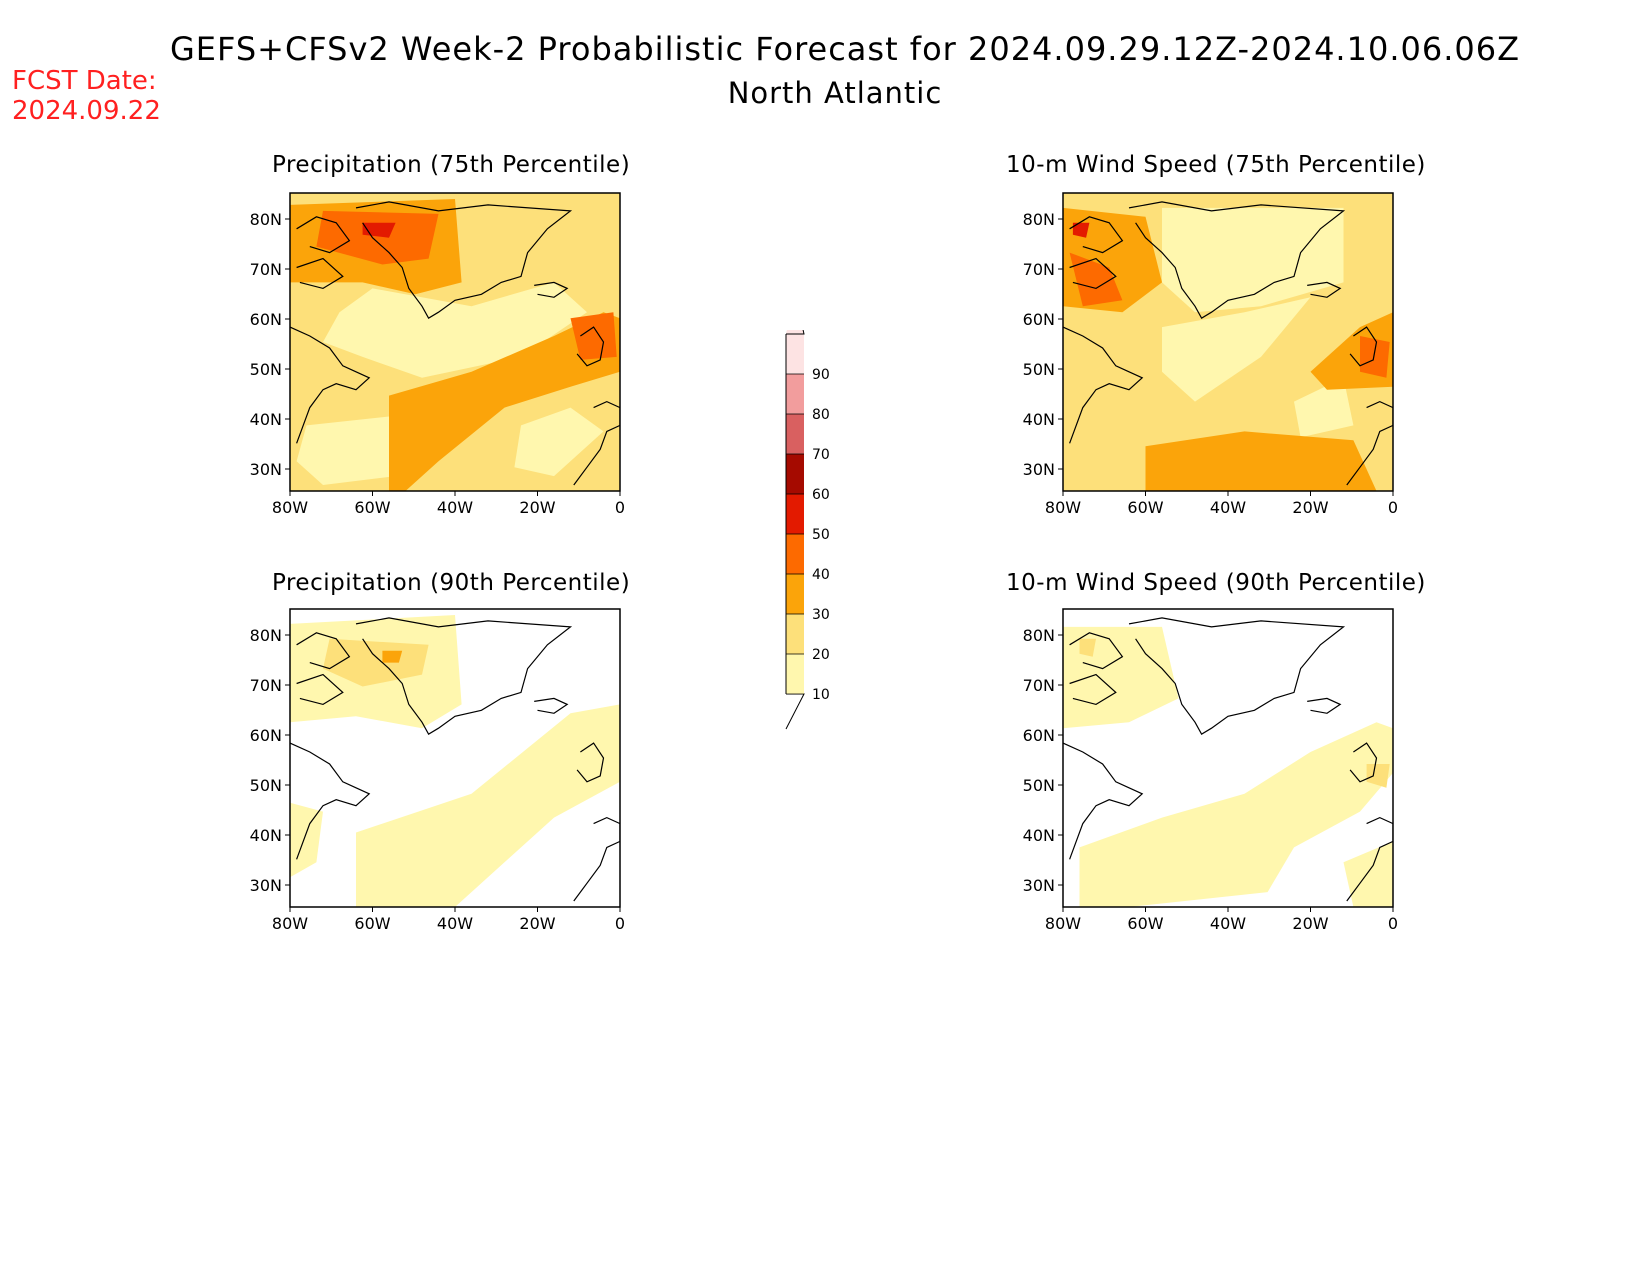 This screenshot has width=1650, height=1275. Describe the element at coordinates (795, 711) in the screenshot. I see `colorbar-lower-cap` at that location.